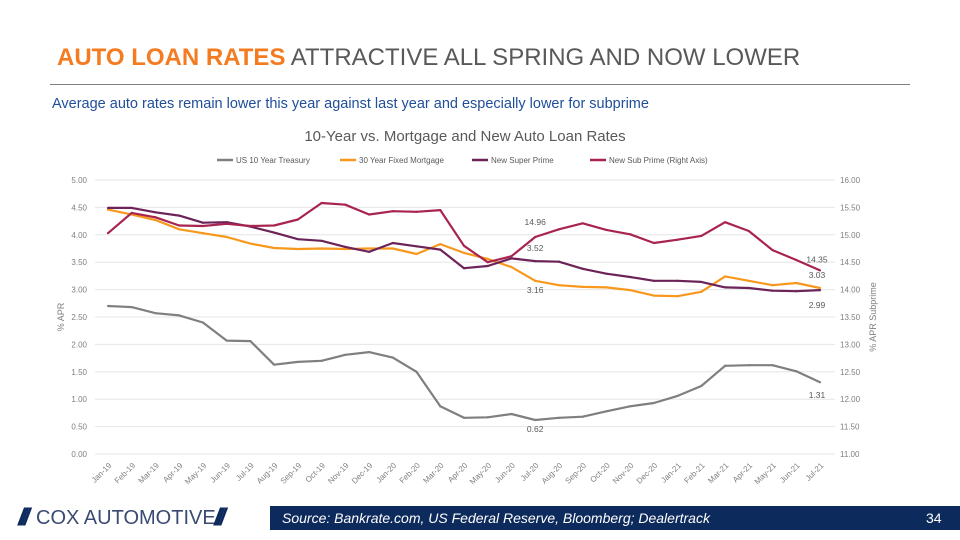 The width and height of the screenshot is (960, 540). Describe the element at coordinates (79, 454) in the screenshot. I see `y-tick-label: 0.00` at that location.